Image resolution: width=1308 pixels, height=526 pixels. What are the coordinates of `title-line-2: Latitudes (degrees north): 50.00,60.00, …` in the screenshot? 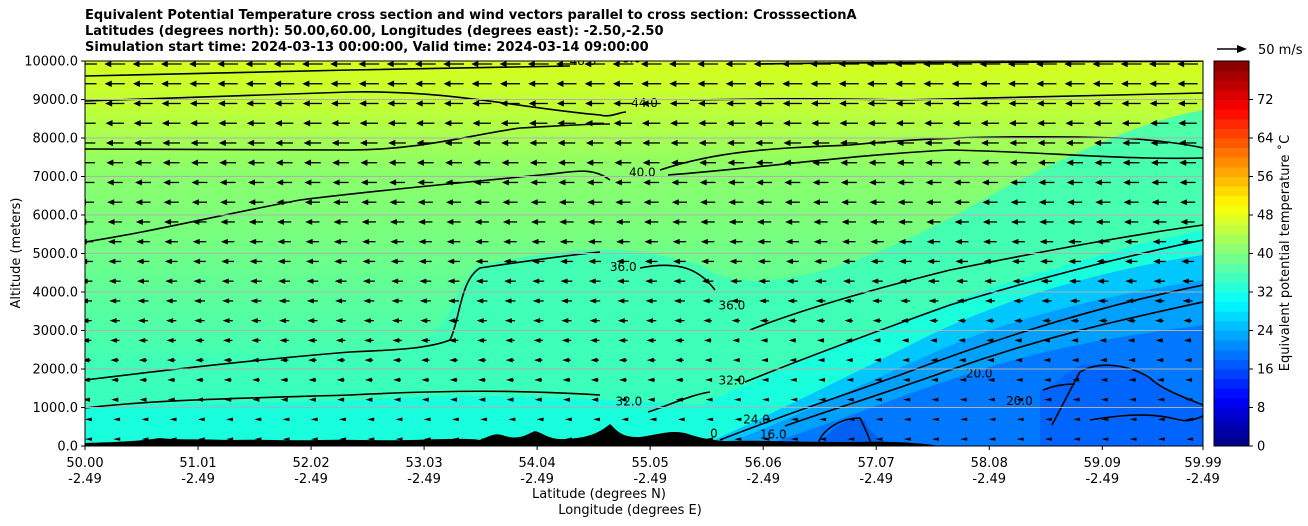 It's located at (374, 31).